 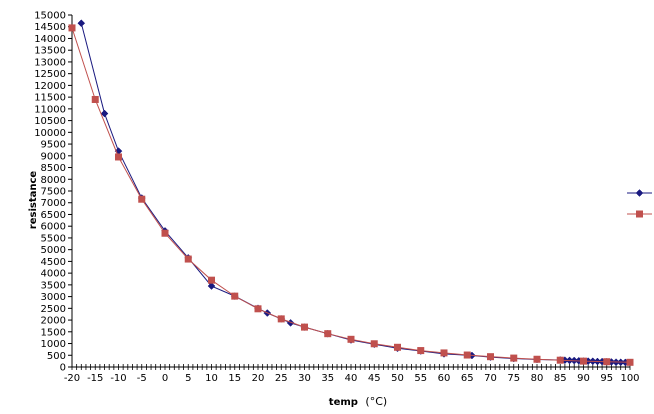 I want to click on y-tick-label: 12500, so click(x=50, y=74).